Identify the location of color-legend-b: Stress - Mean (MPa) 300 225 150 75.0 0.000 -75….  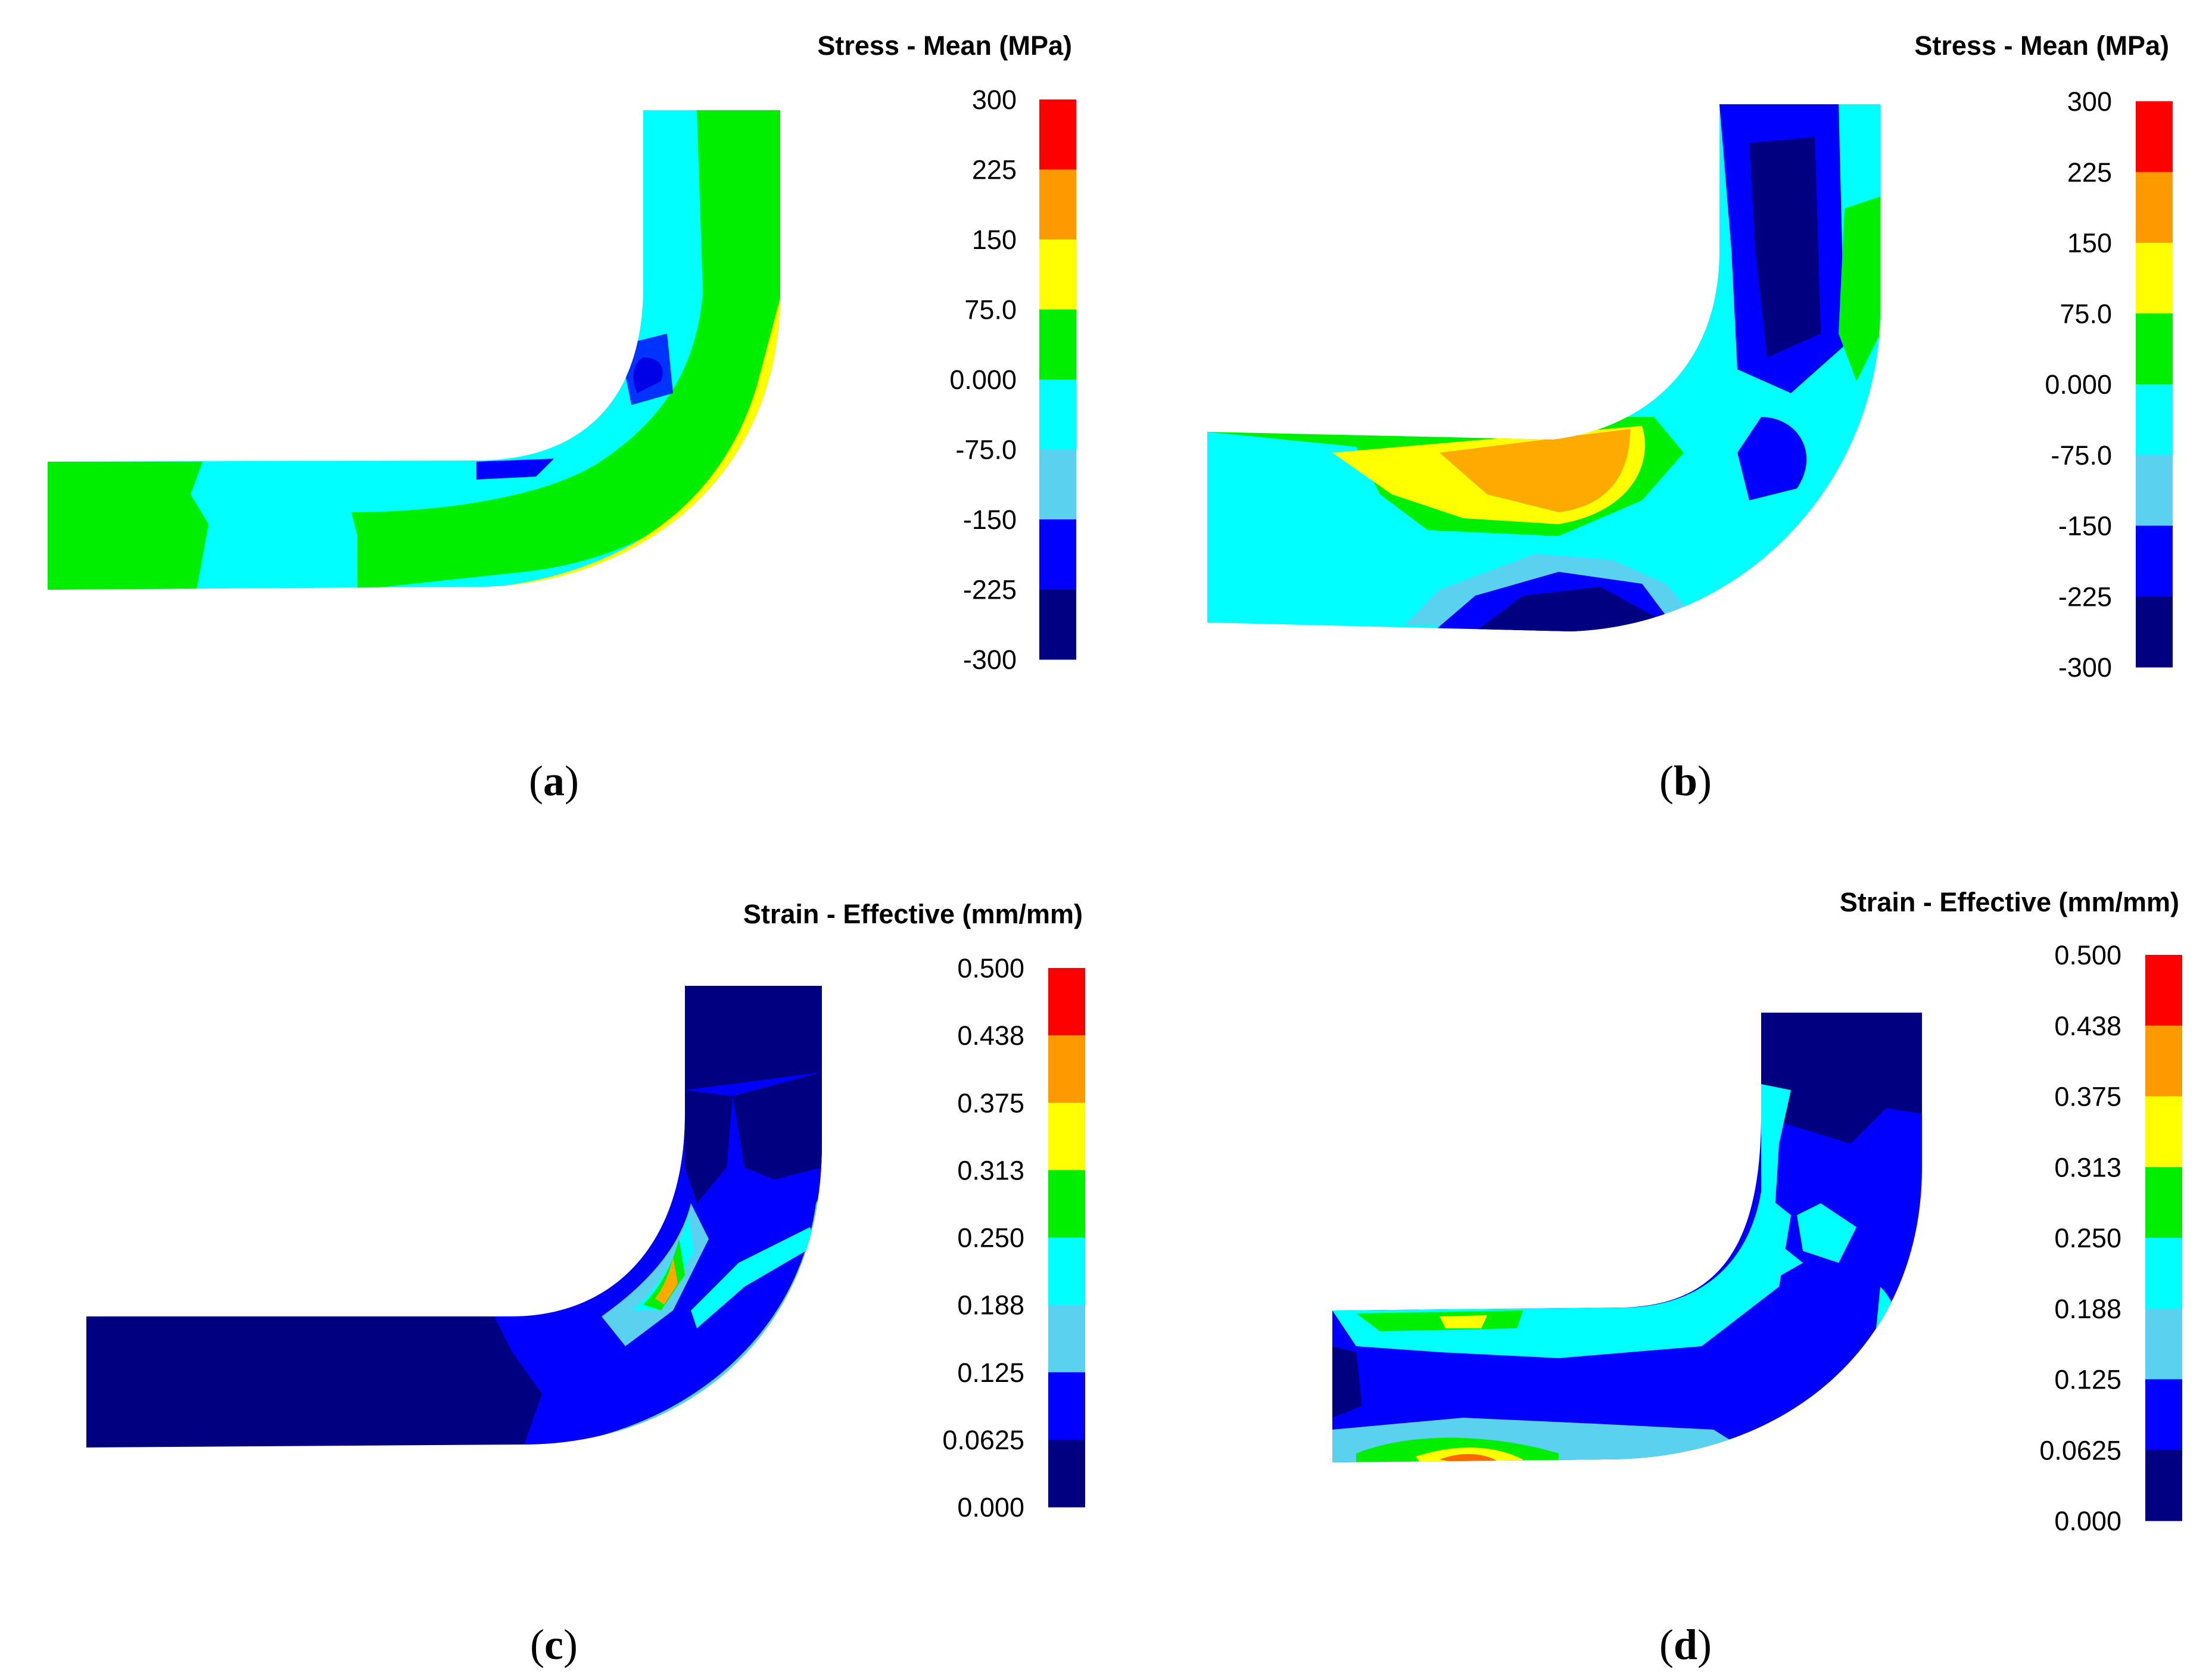
(2044, 357).